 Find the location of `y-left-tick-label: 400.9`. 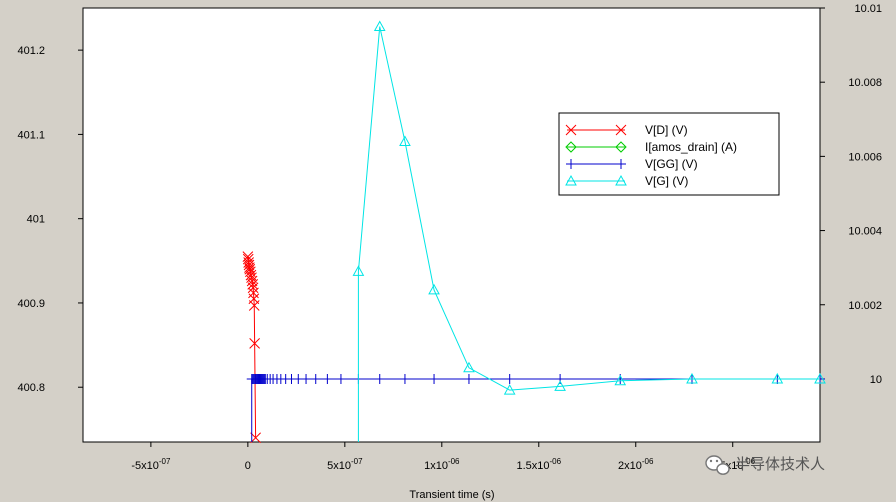

y-left-tick-label: 400.9 is located at coordinates (31, 304).